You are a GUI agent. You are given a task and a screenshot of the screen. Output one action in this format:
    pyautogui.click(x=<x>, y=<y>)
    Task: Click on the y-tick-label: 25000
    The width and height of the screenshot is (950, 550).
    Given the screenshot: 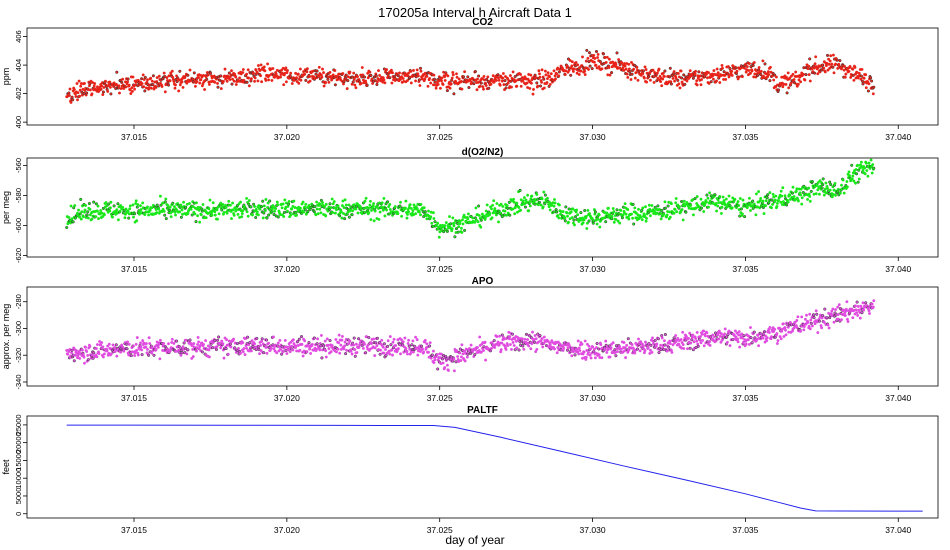 What is the action you would take?
    pyautogui.click(x=18, y=424)
    